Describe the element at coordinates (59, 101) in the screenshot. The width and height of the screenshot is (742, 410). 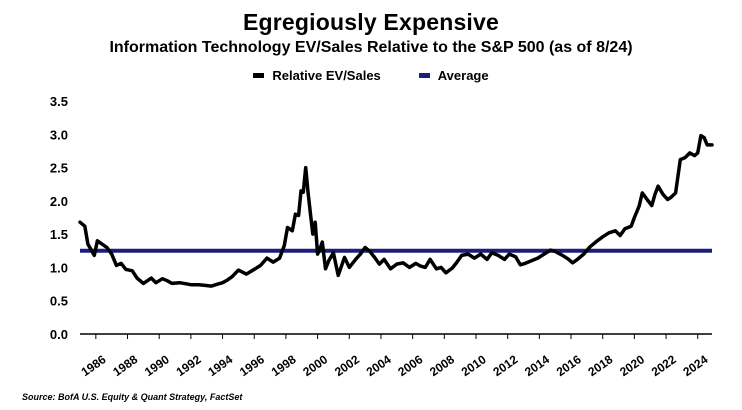
I see `y-tick-label: 3.5` at that location.